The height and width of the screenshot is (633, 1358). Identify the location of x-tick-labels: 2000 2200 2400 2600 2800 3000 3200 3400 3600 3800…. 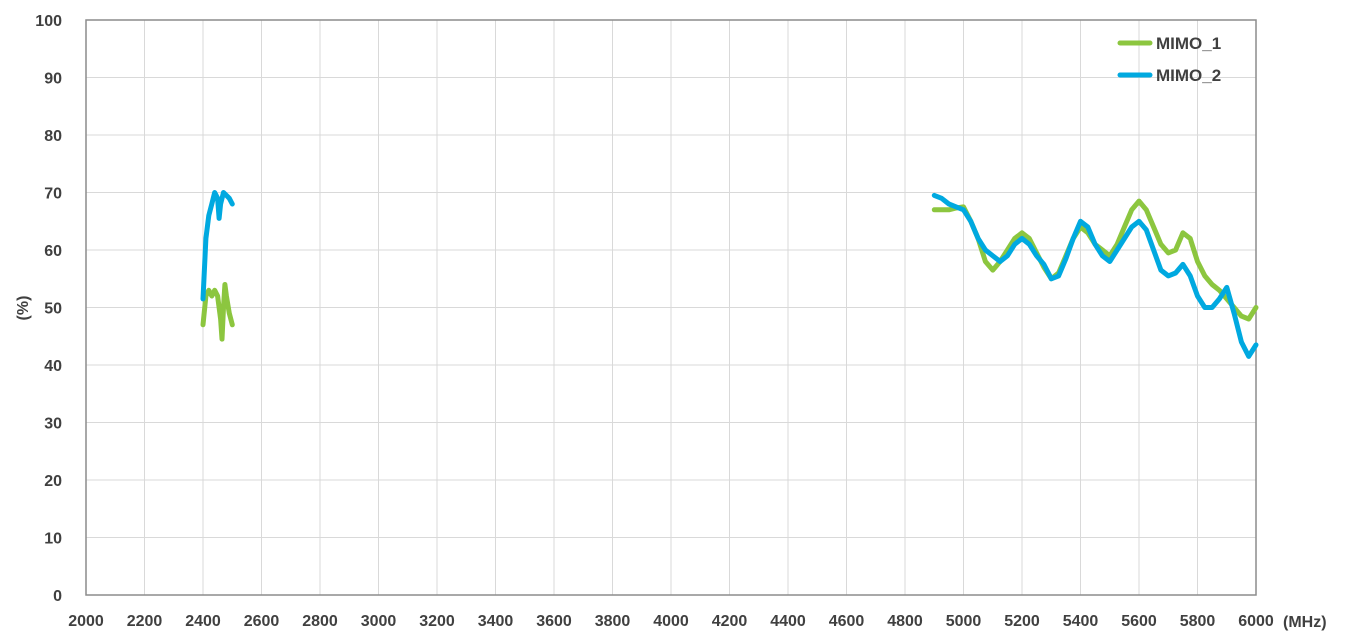
(671, 621).